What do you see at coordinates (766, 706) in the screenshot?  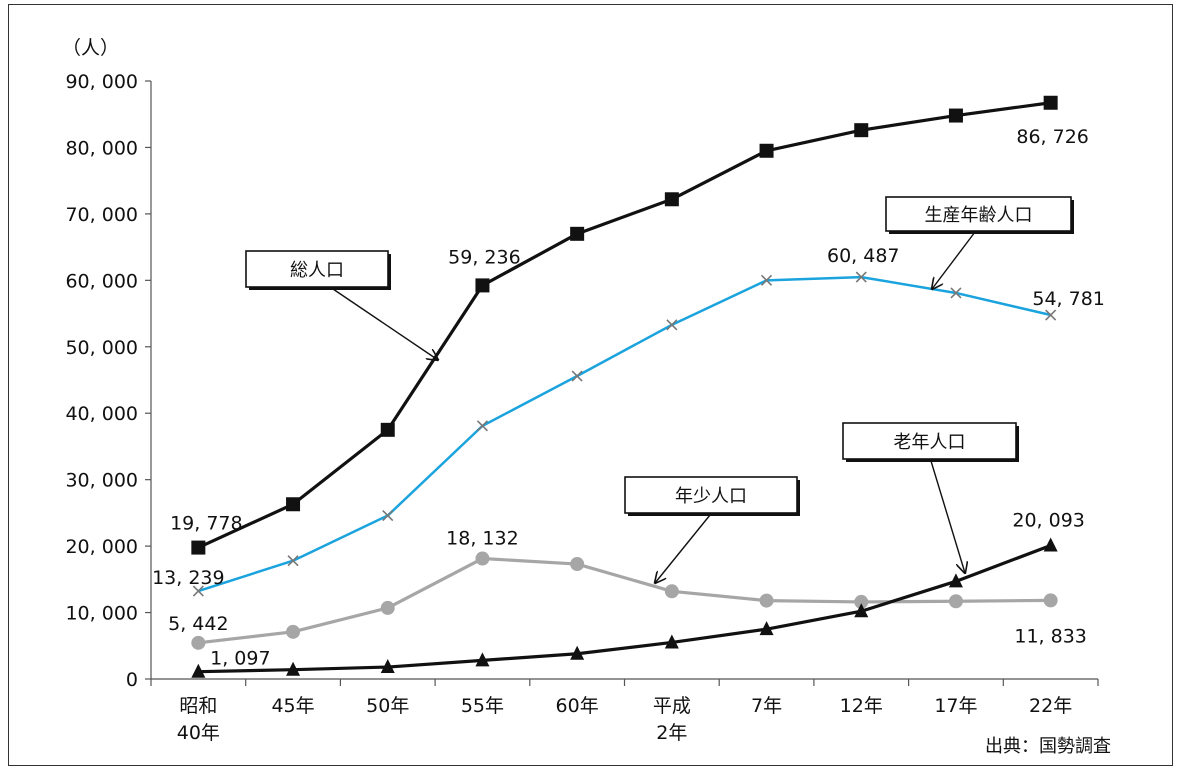 I see `x-tick-label: 7年` at bounding box center [766, 706].